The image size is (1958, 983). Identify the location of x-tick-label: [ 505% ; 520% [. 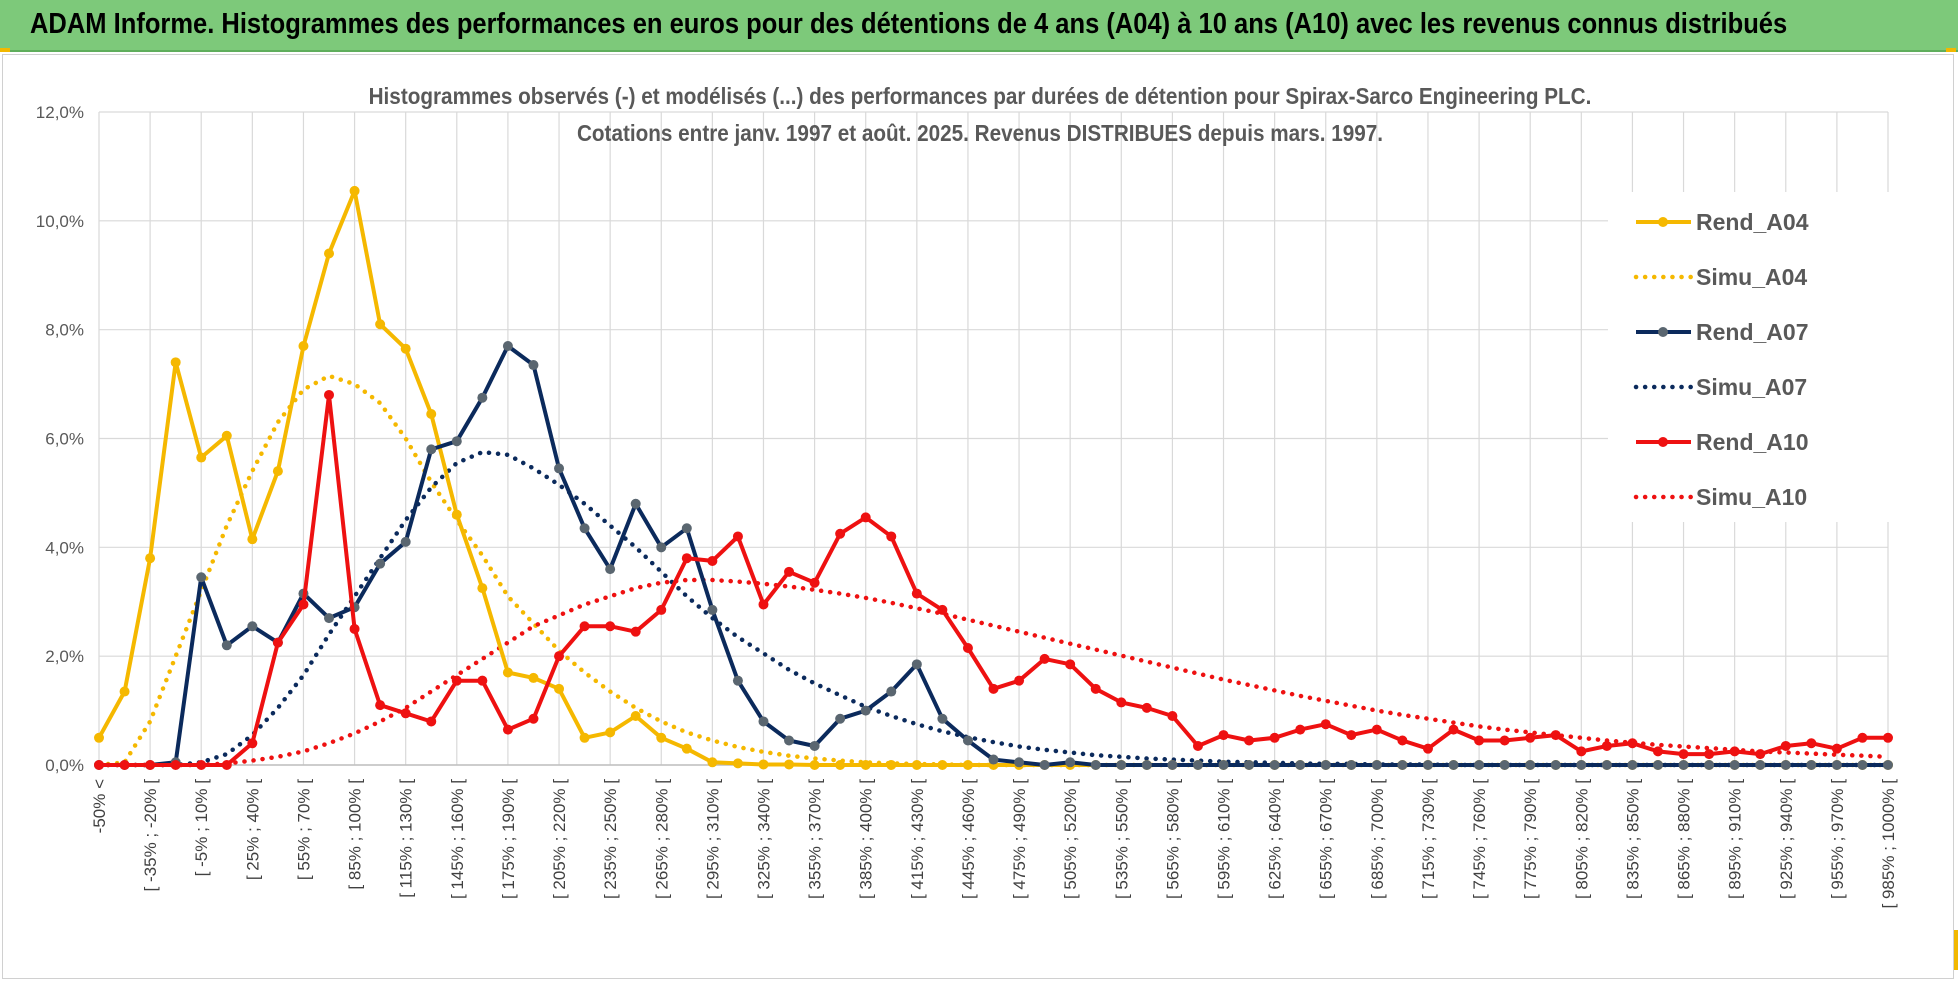
(1070, 839).